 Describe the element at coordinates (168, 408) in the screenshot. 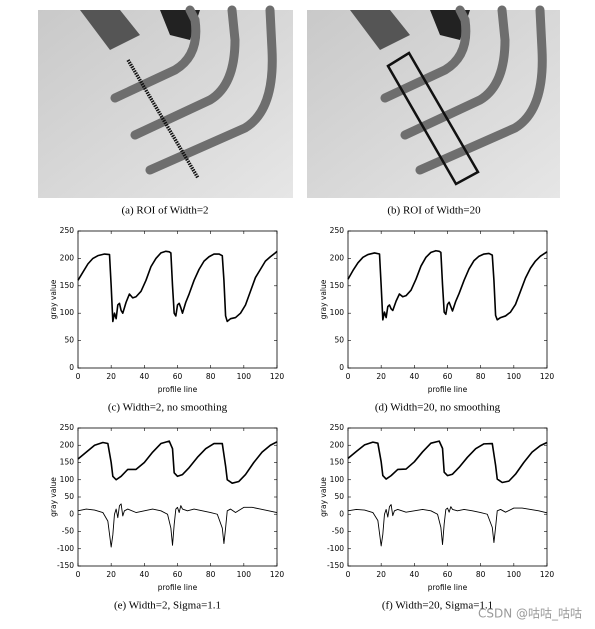

I see `caption: (c) Width=2, no smoothing` at that location.